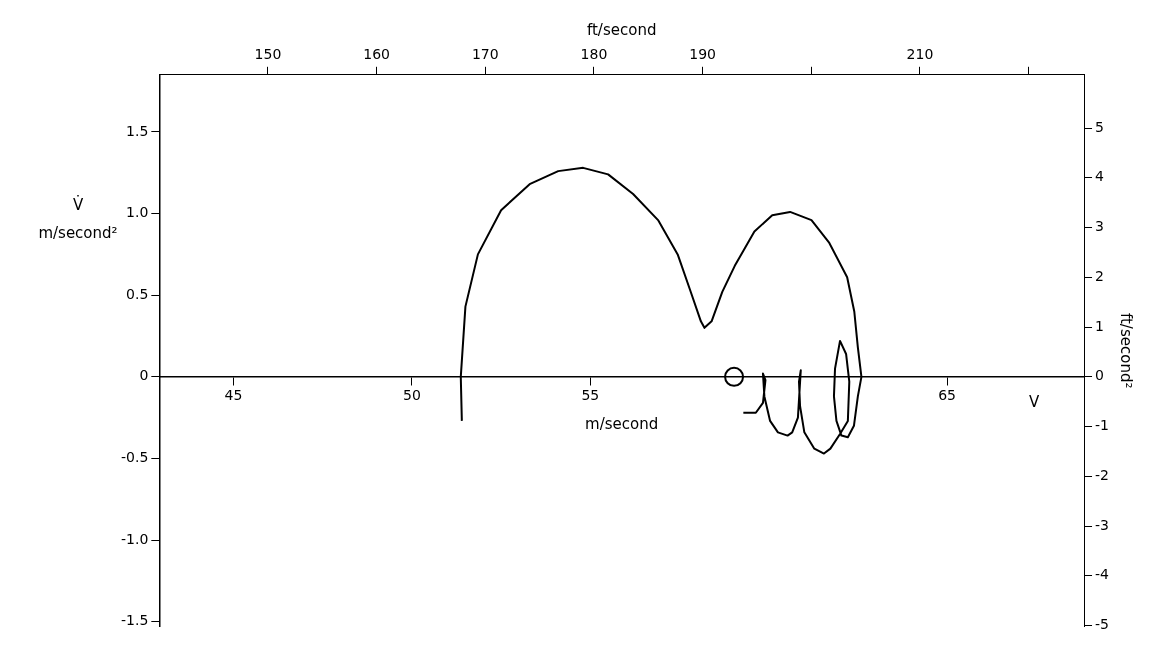  What do you see at coordinates (1099, 275) in the screenshot?
I see `y2-tick-label: 2` at bounding box center [1099, 275].